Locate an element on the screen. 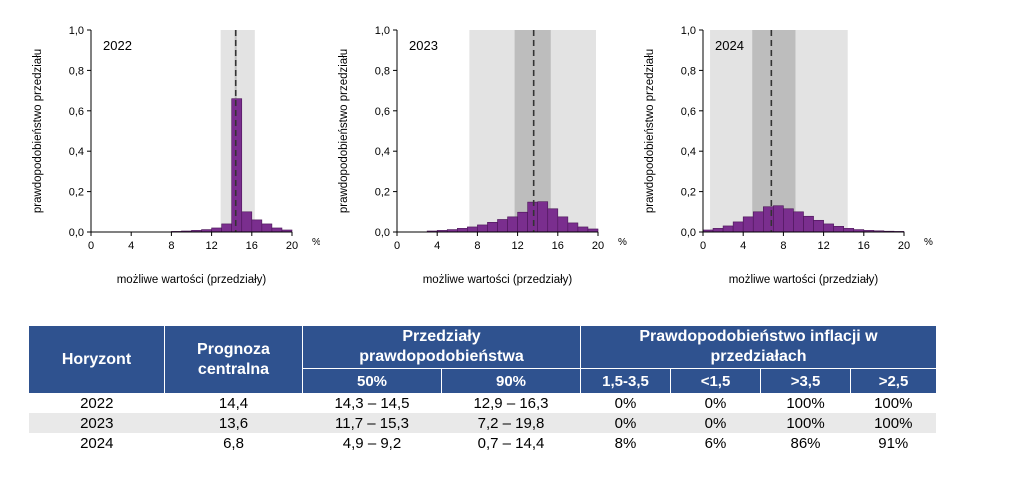 Image resolution: width=1013 pixels, height=494 pixels. sub-1-5-3-5: 1,5-3,5 is located at coordinates (625, 380).